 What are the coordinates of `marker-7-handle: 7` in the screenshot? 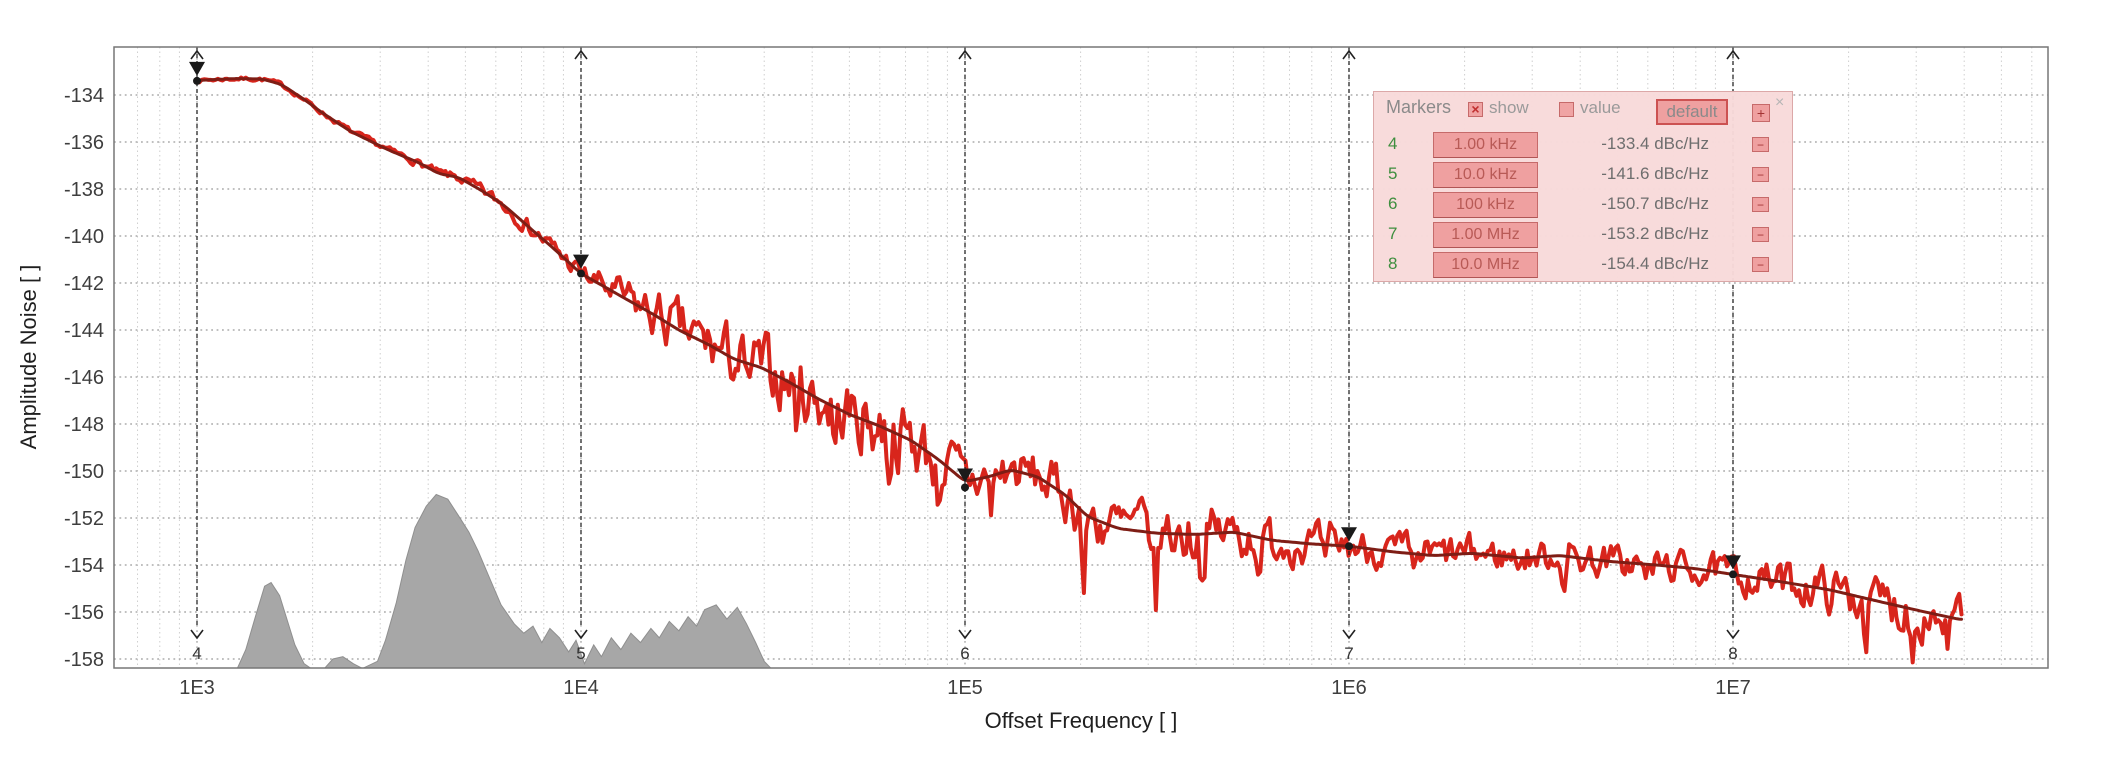 It's located at (1349, 355).